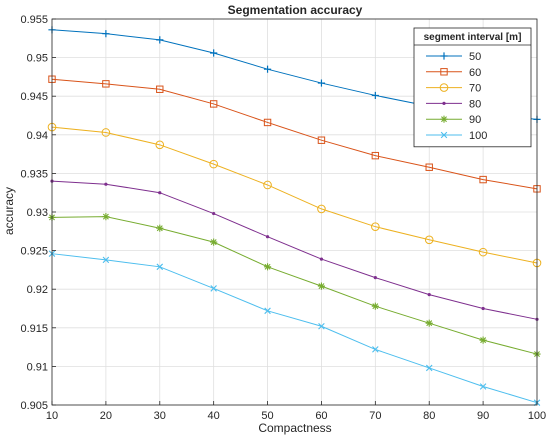 This screenshot has height=438, width=550. What do you see at coordinates (475, 73) in the screenshot?
I see `legend-label: 60` at bounding box center [475, 73].